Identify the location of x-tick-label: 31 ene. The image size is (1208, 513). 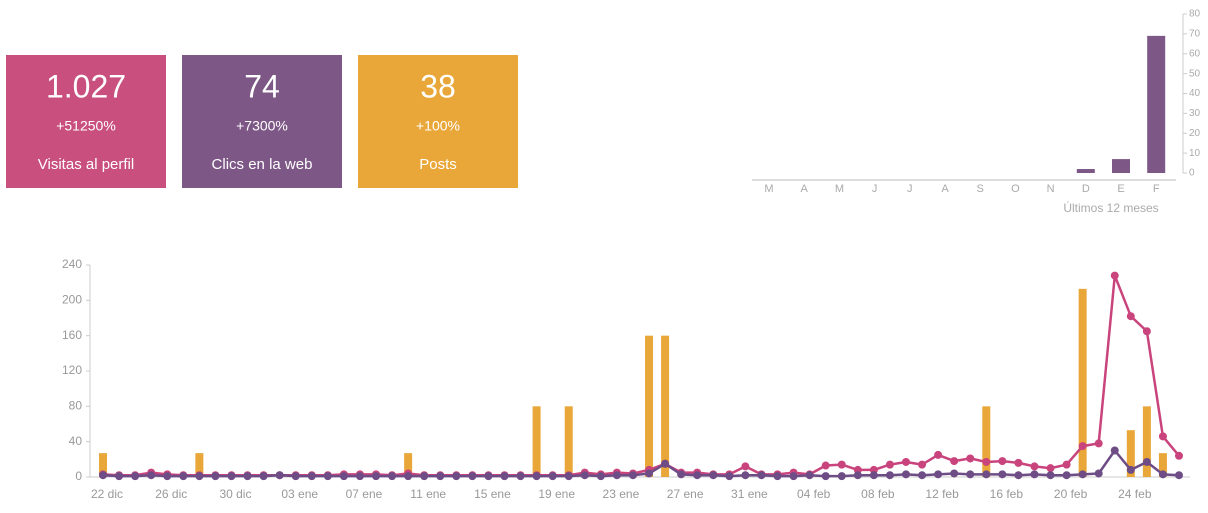
(749, 494).